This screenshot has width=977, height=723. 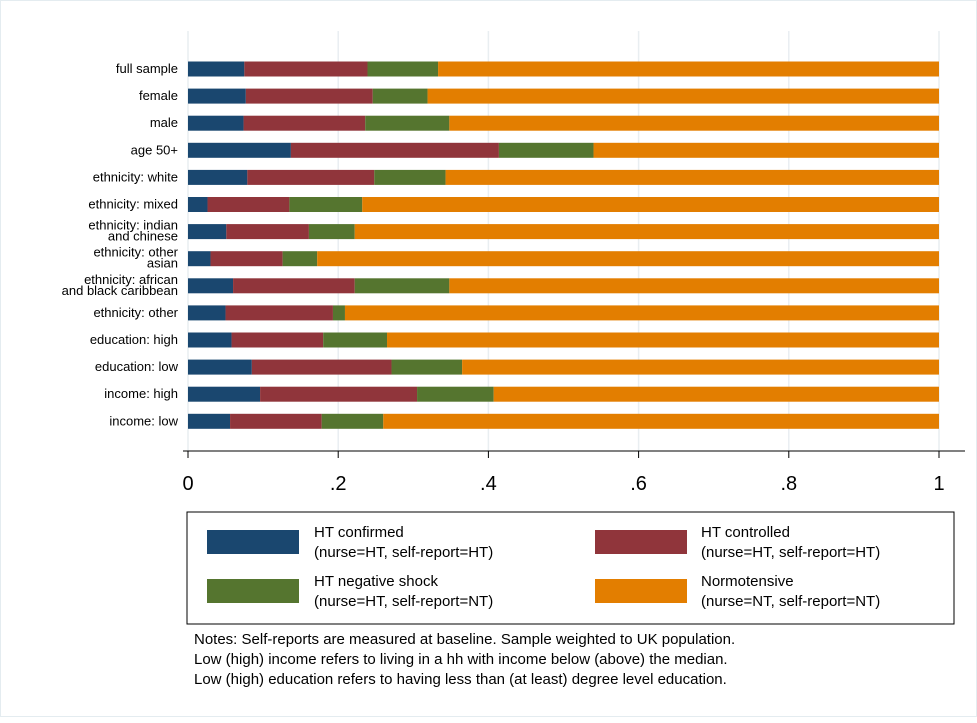 What do you see at coordinates (164, 122) in the screenshot?
I see `category-label: male` at bounding box center [164, 122].